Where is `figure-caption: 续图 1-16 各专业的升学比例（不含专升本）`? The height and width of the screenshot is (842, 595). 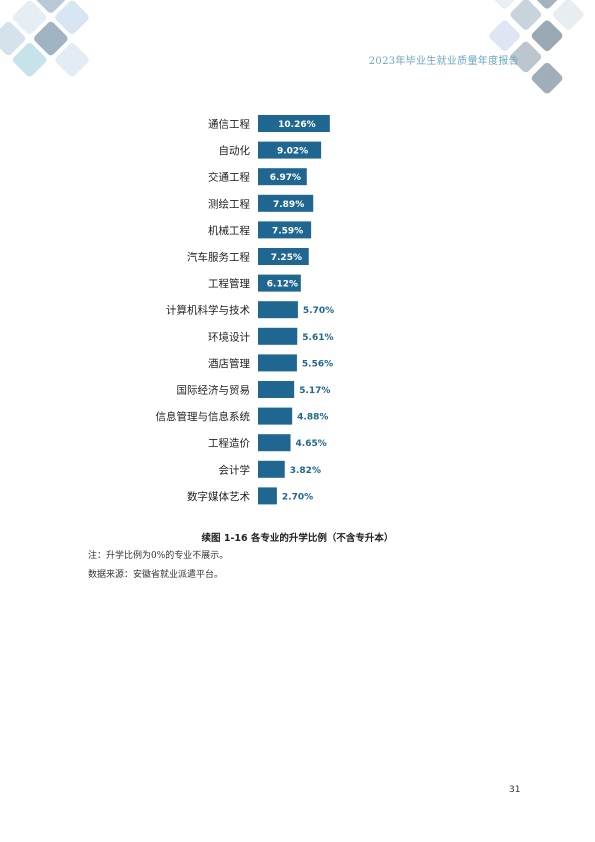 figure-caption: 续图 1-16 各专业的升学比例（不含专升本） is located at coordinates (297, 538).